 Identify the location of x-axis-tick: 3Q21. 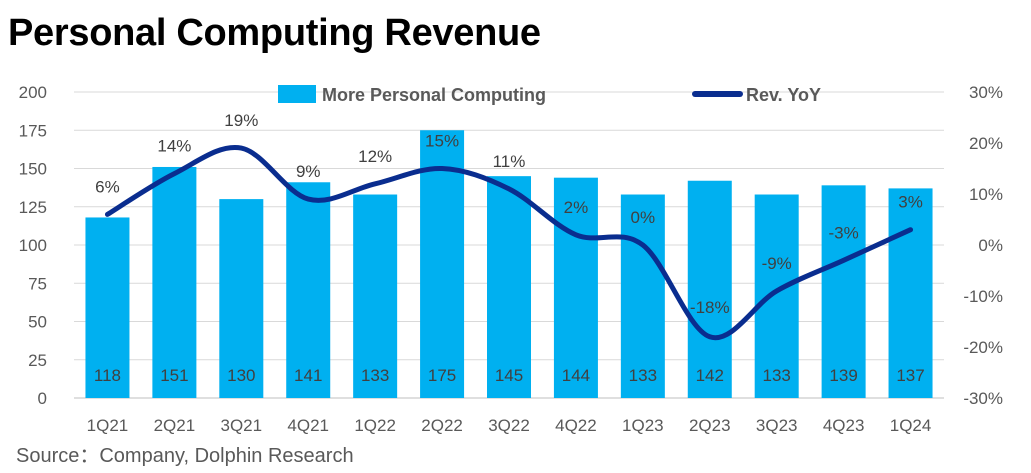
(242, 425).